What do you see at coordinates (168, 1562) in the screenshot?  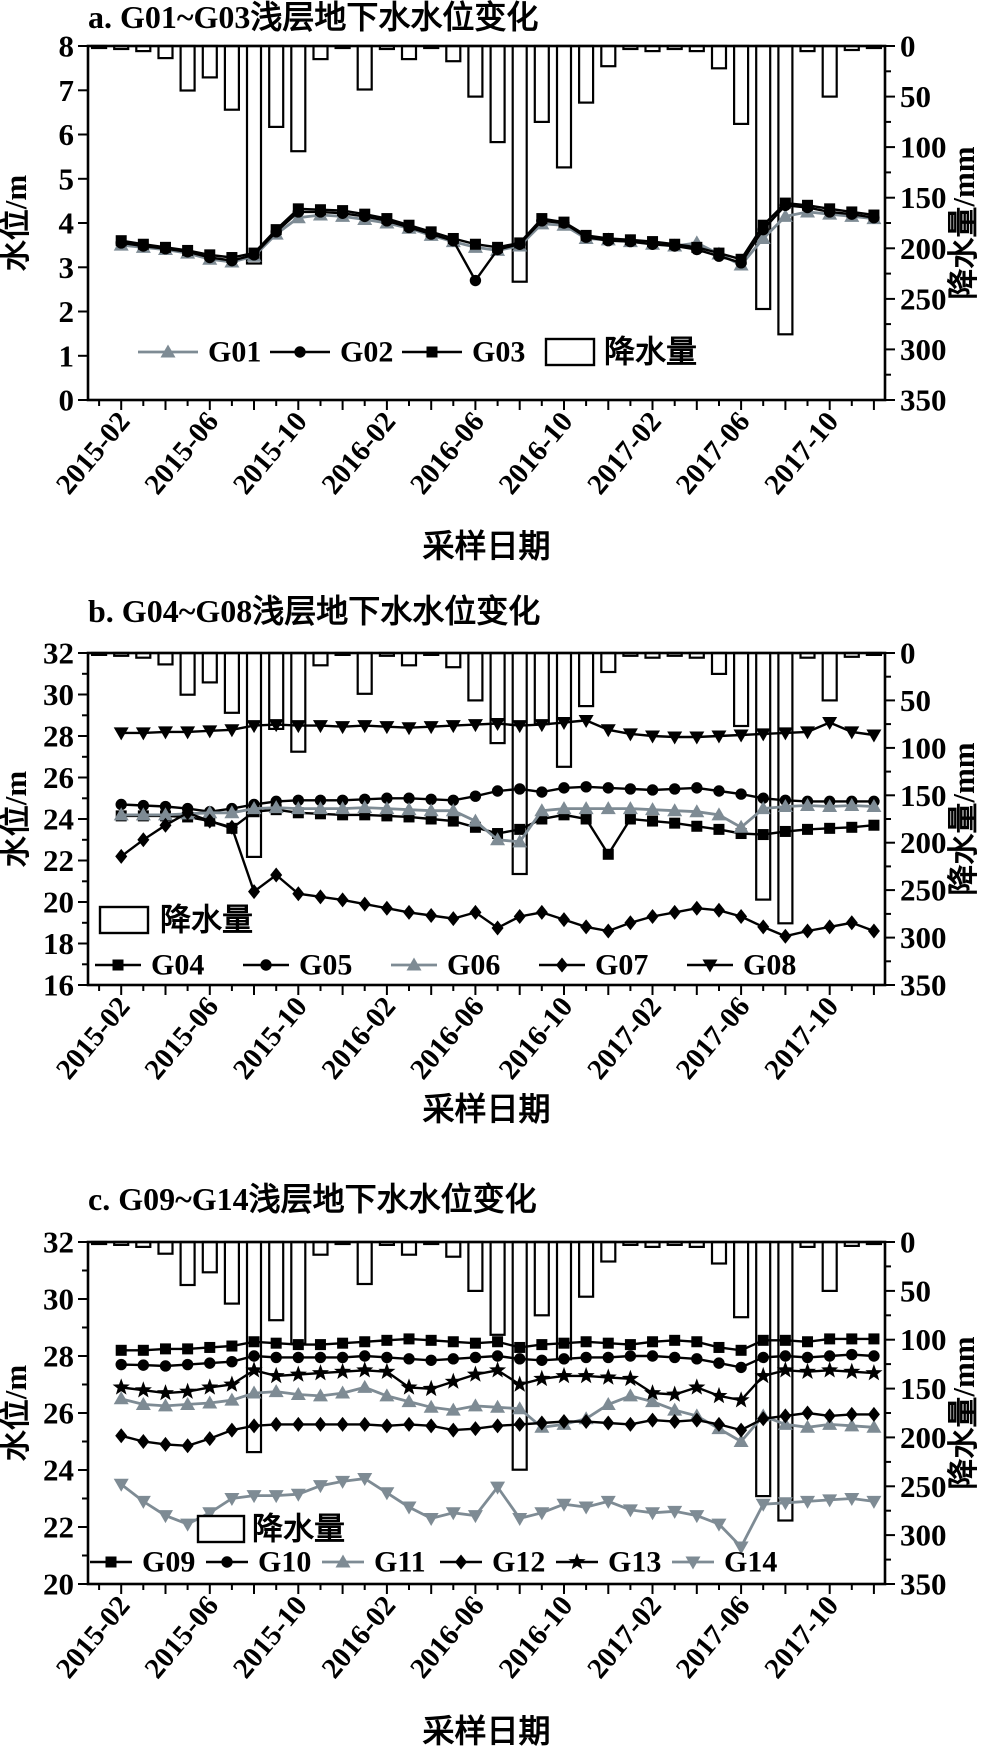 I see `legend-label-G09: G09` at bounding box center [168, 1562].